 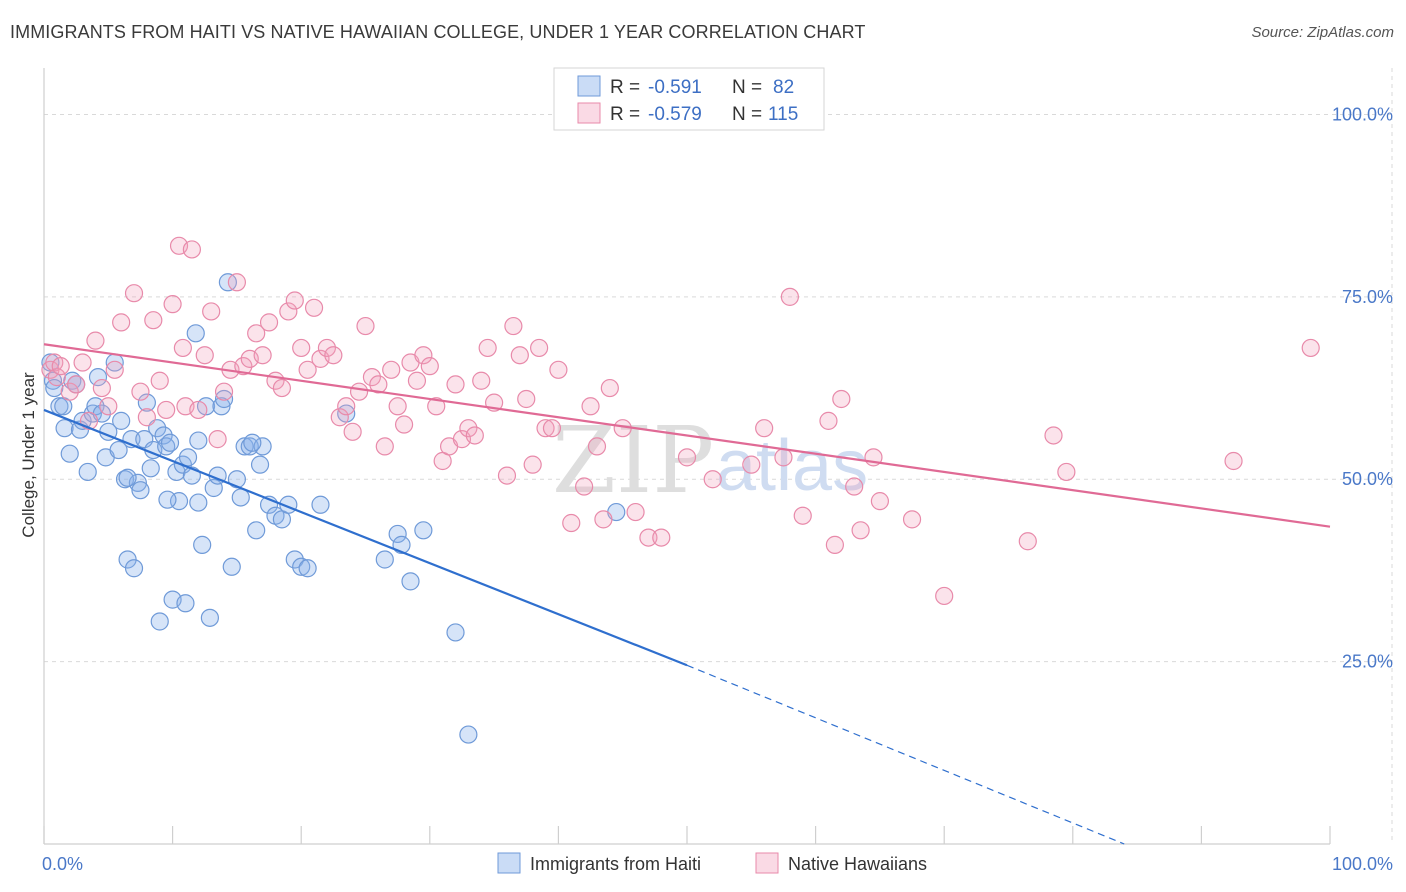 I want to click on legend-n-label-haiti: N =, so click(x=747, y=87).